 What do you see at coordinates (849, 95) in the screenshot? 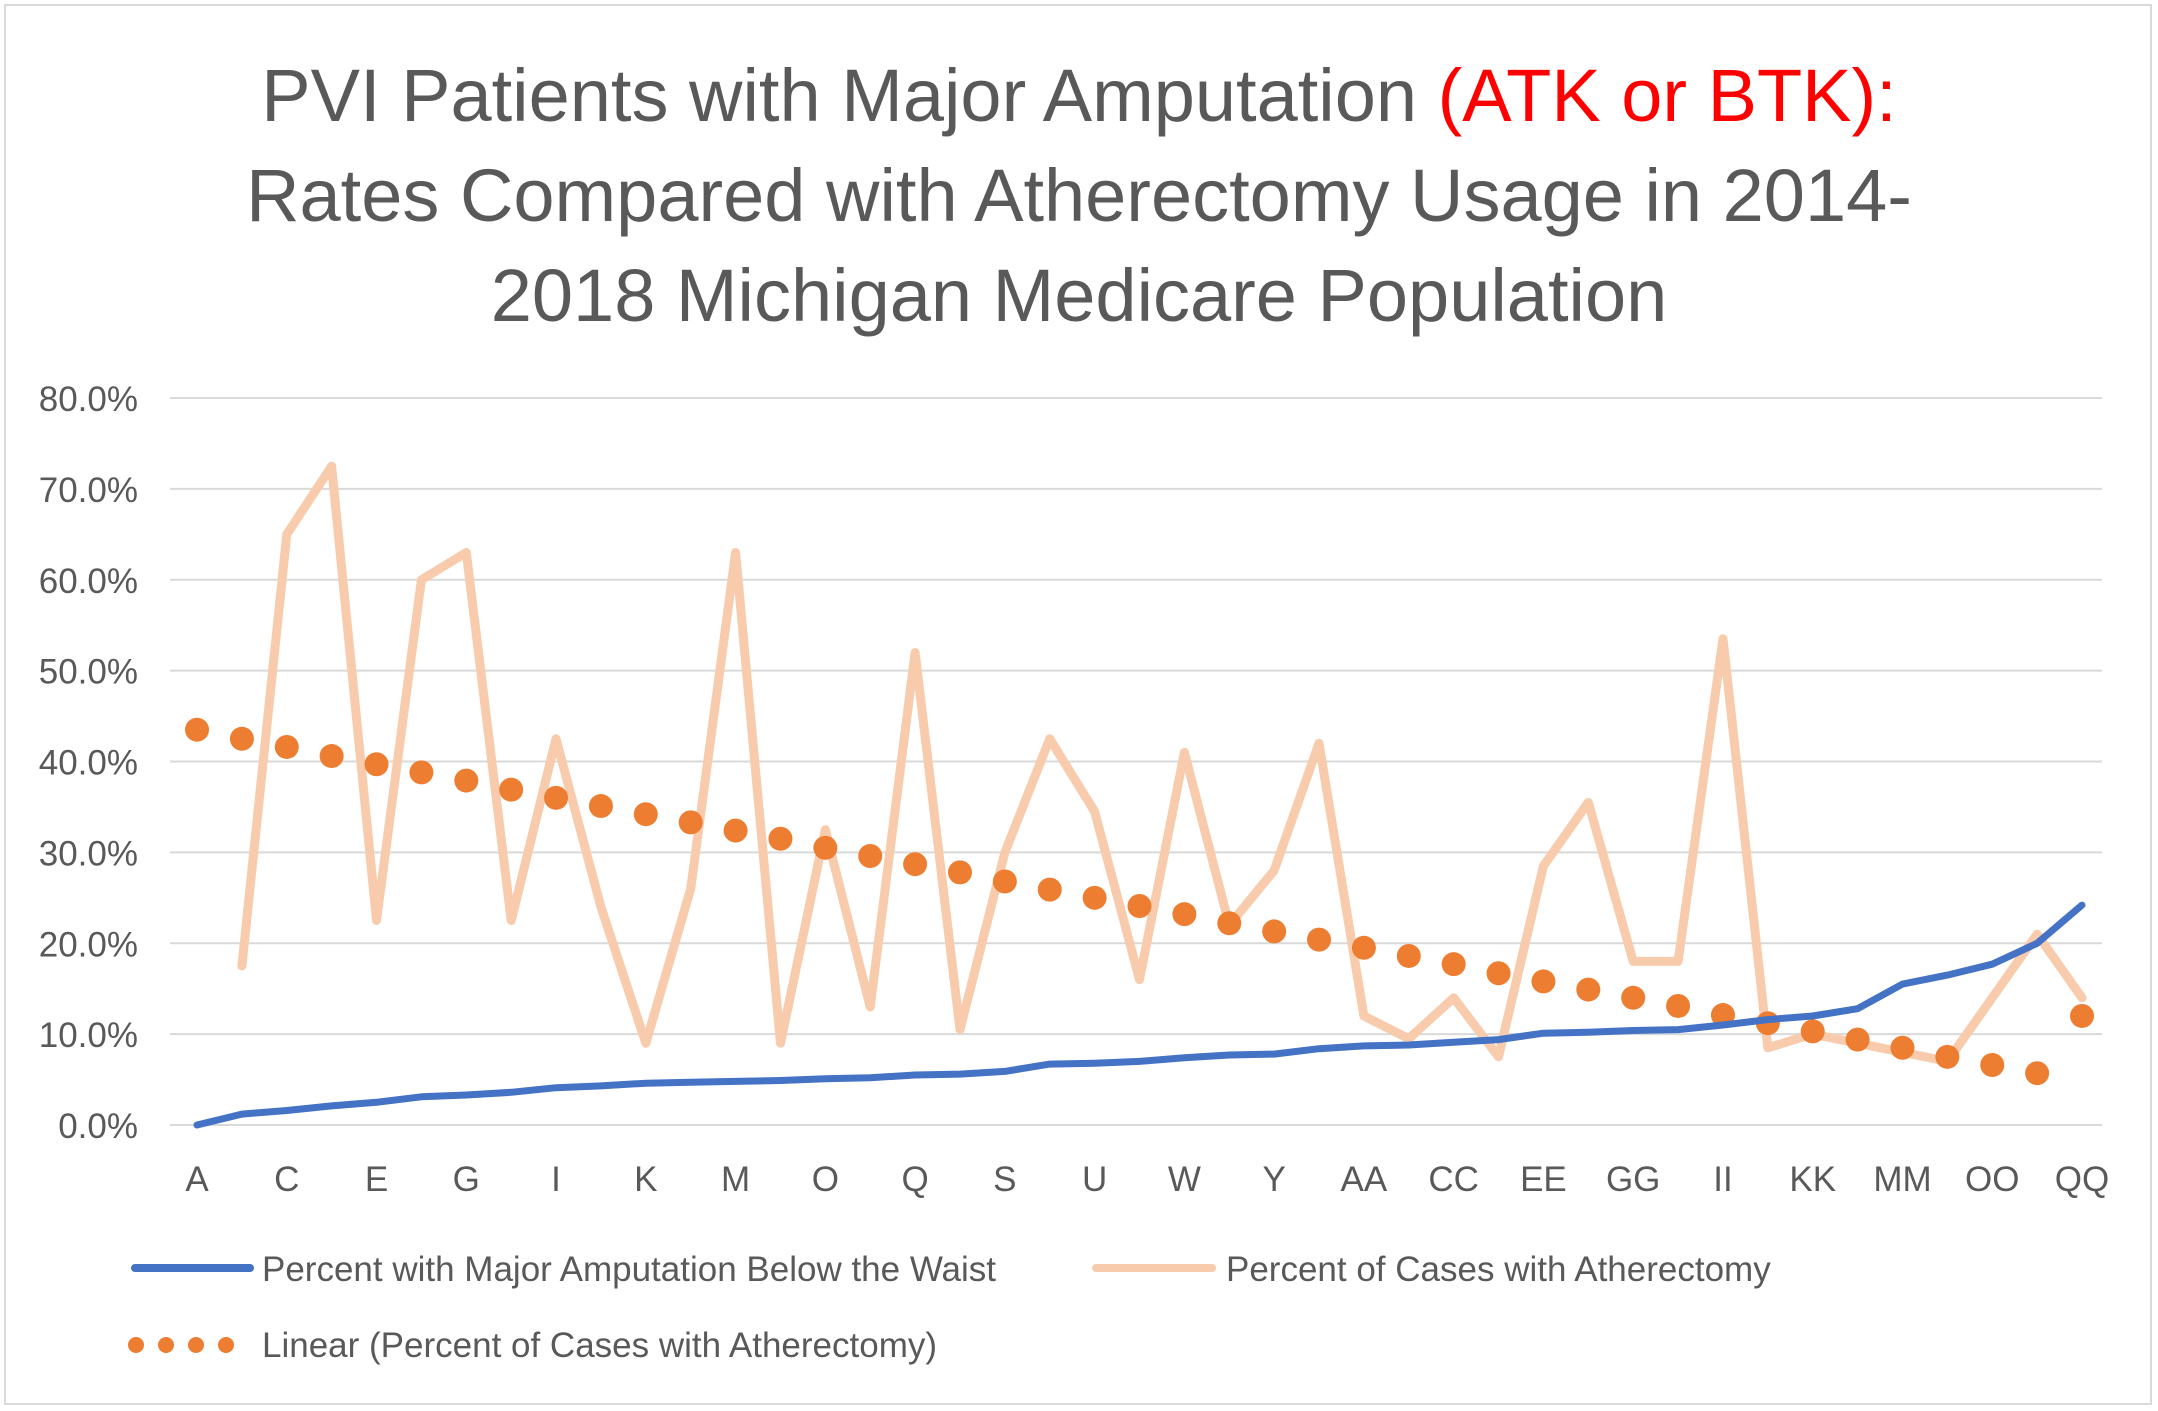
I see `title-prefix: PVI Patients with Major Amputation` at bounding box center [849, 95].